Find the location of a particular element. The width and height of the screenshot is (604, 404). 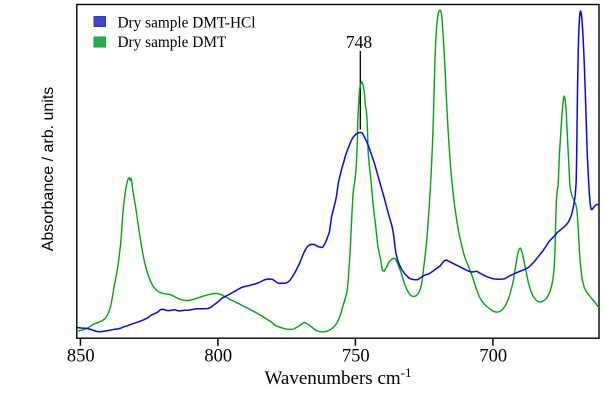

svg-text: 800 is located at coordinates (218, 357).